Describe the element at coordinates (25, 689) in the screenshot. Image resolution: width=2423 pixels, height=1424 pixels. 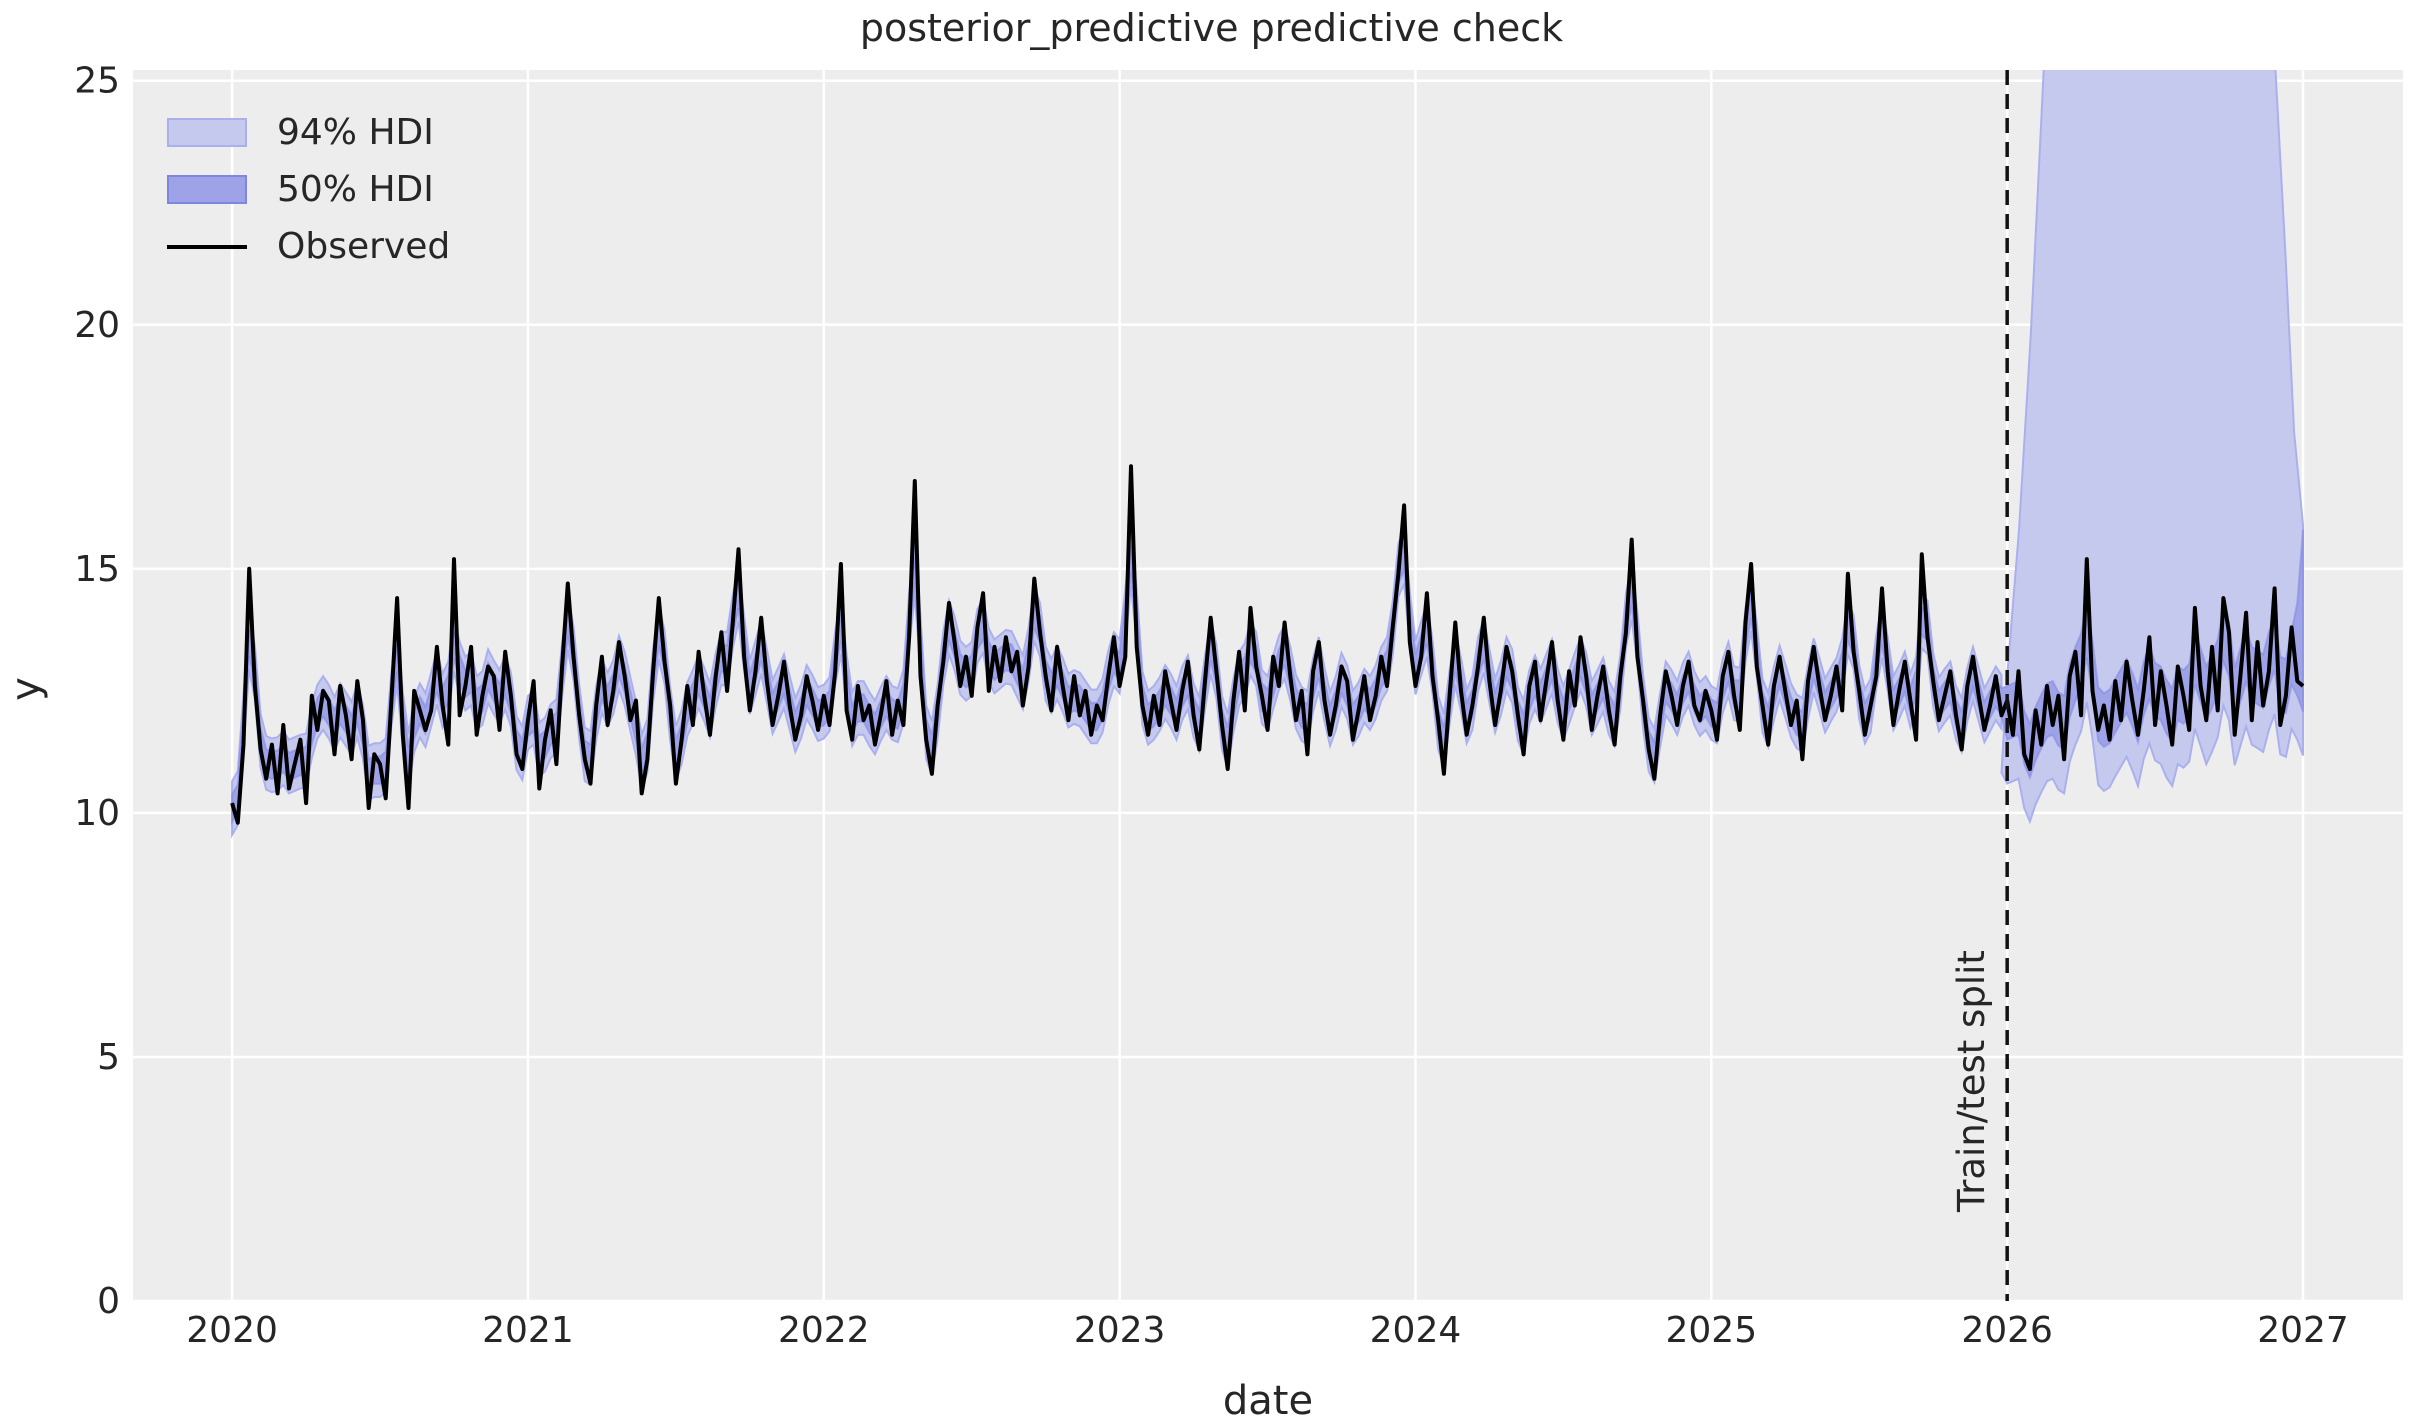
I see `y-axis-label: y` at that location.